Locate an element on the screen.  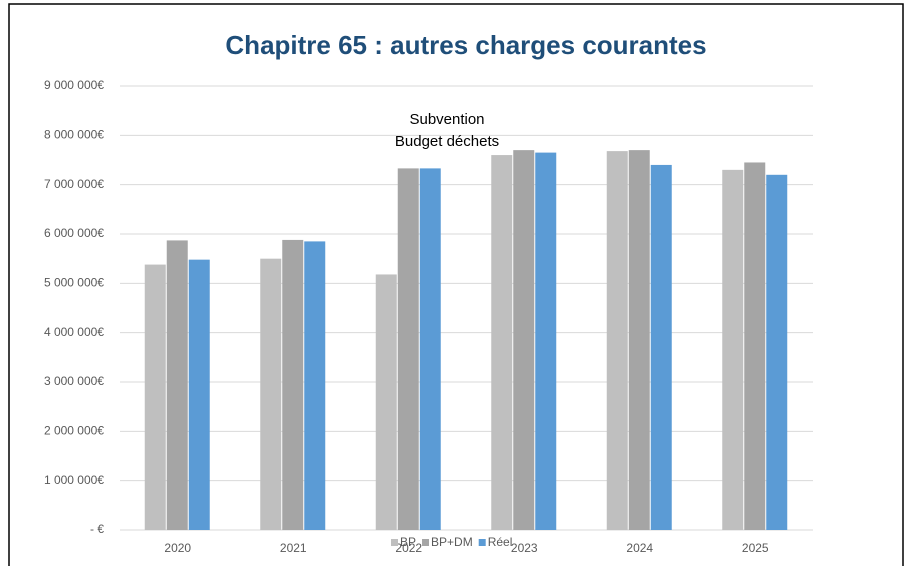
y-tick-label: 8 000 000€ is located at coordinates (74, 135).